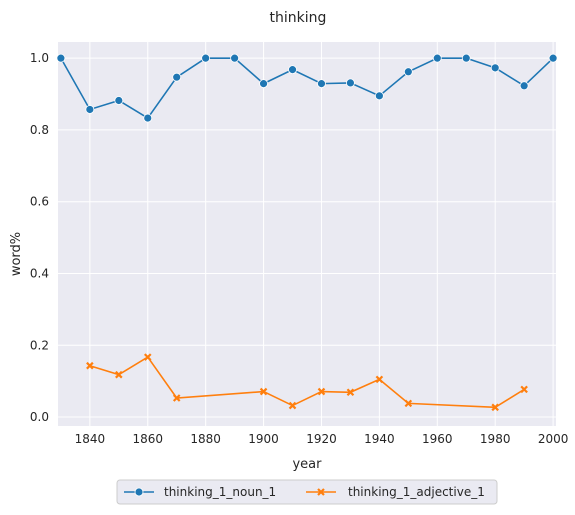 The width and height of the screenshot is (575, 515). I want to click on legend: thinking_1_noun_1 thinking_1_adjective_1, so click(307, 492).